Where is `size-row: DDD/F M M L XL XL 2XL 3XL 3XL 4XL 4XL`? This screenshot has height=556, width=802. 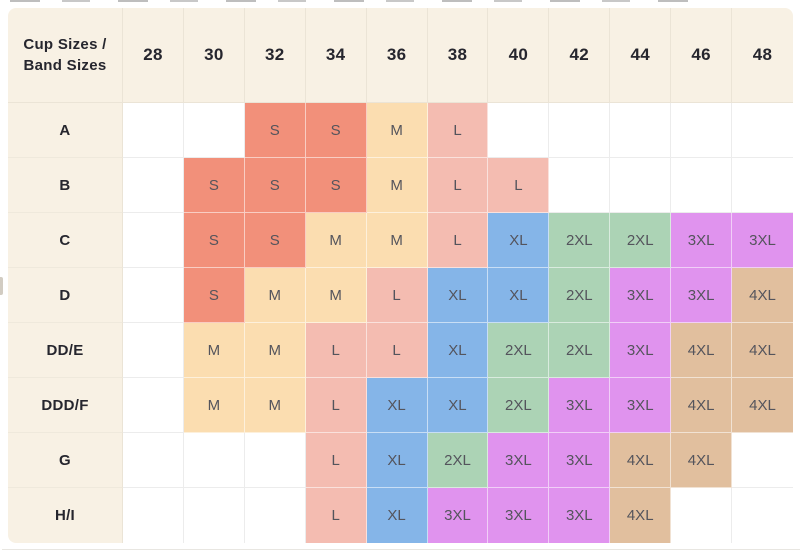 size-row: DDD/F M M L XL XL 2XL 3XL 3XL 4XL 4XL is located at coordinates (400, 405).